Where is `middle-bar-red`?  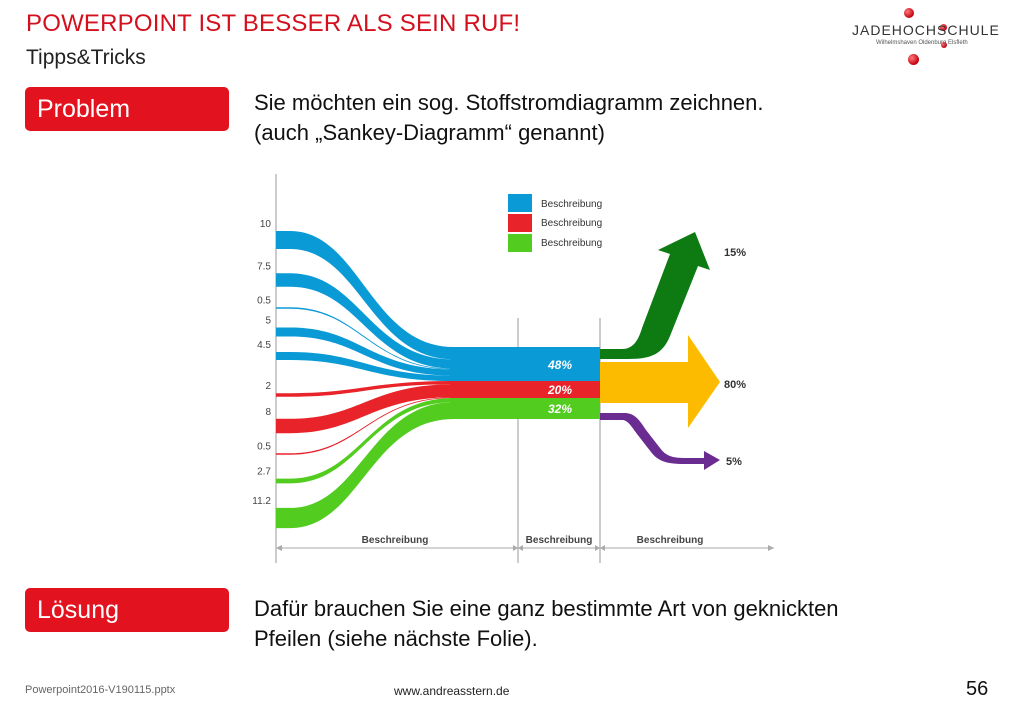
middle-bar-red is located at coordinates (525, 389).